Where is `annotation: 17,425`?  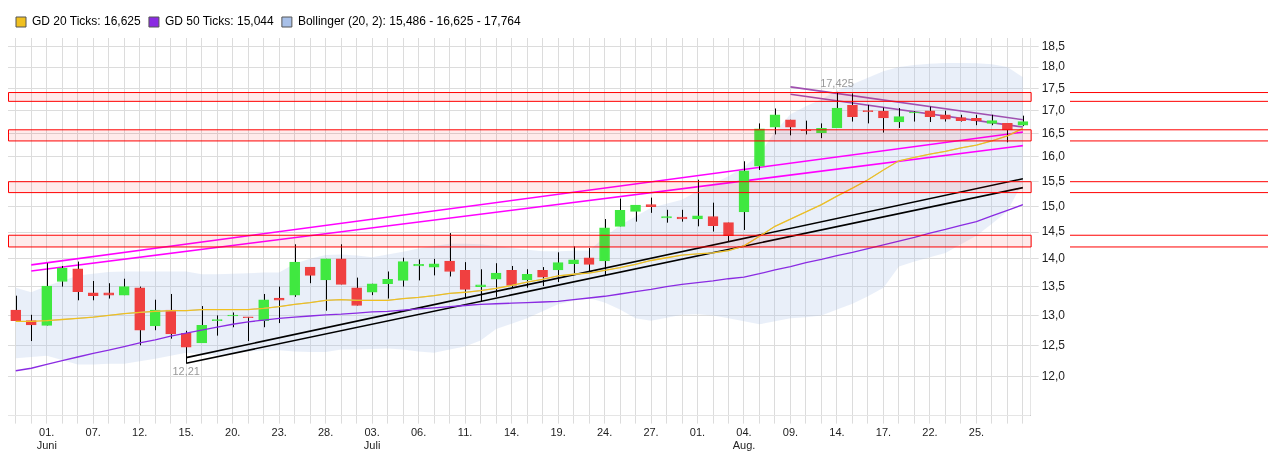
annotation: 17,425 is located at coordinates (837, 83).